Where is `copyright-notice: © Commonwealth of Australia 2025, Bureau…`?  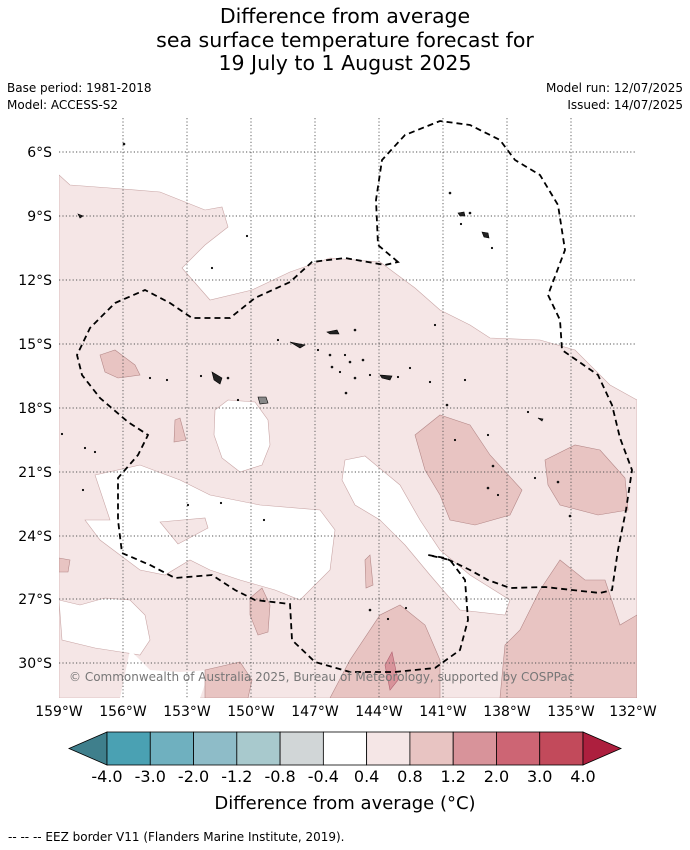
copyright-notice: © Commonwealth of Australia 2025, Bureau… is located at coordinates (321, 677).